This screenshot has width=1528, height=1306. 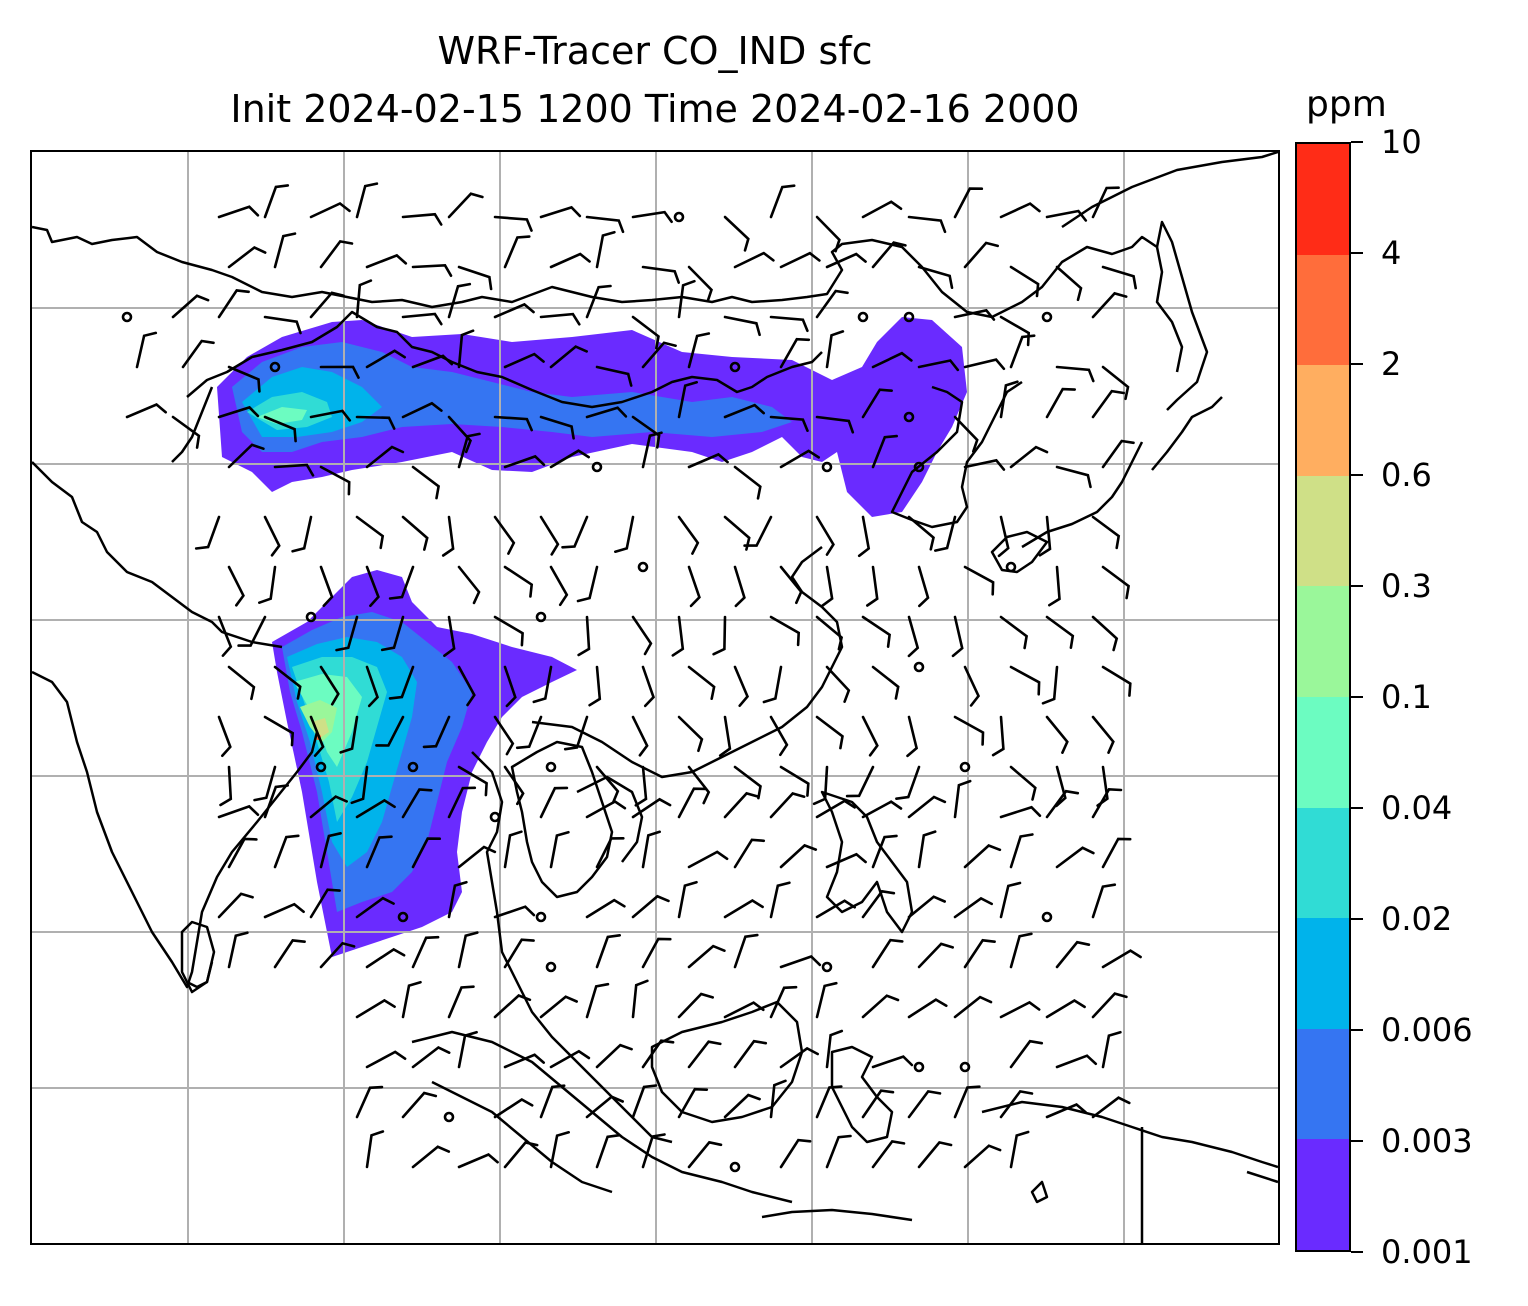 I want to click on colorbar-tick-label: 0.3, so click(x=1406, y=586).